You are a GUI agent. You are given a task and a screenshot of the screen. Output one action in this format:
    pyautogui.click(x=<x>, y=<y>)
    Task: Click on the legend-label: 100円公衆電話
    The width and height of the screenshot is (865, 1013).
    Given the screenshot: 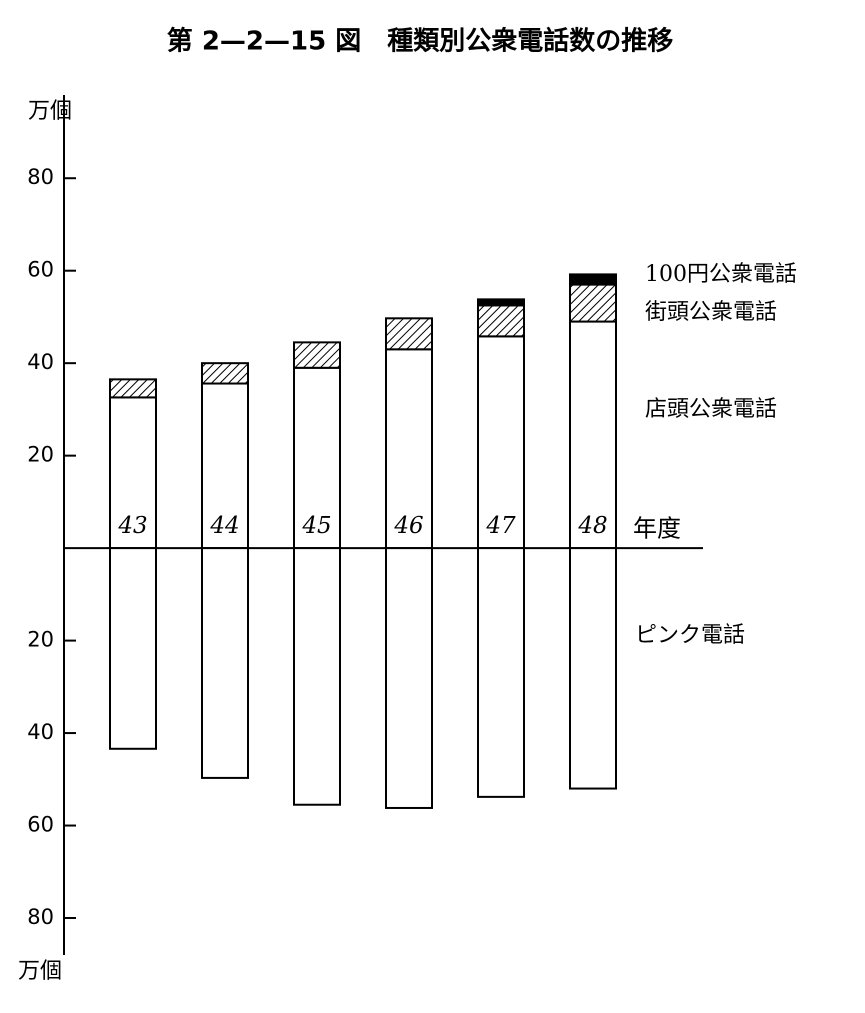 What is the action you would take?
    pyautogui.click(x=721, y=274)
    